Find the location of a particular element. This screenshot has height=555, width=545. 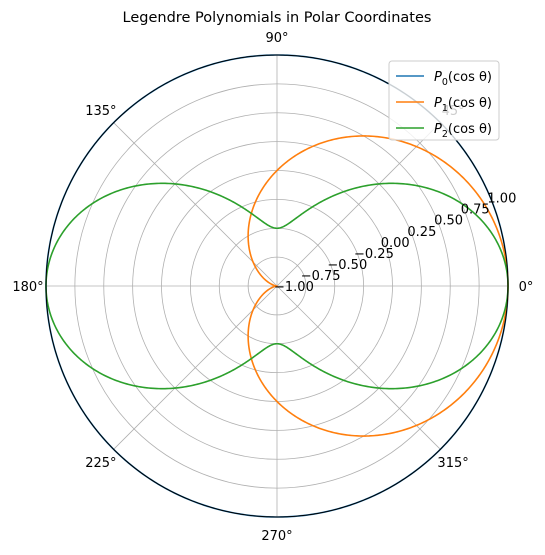

legend-label-p0: P0(cos θ) is located at coordinates (463, 79).